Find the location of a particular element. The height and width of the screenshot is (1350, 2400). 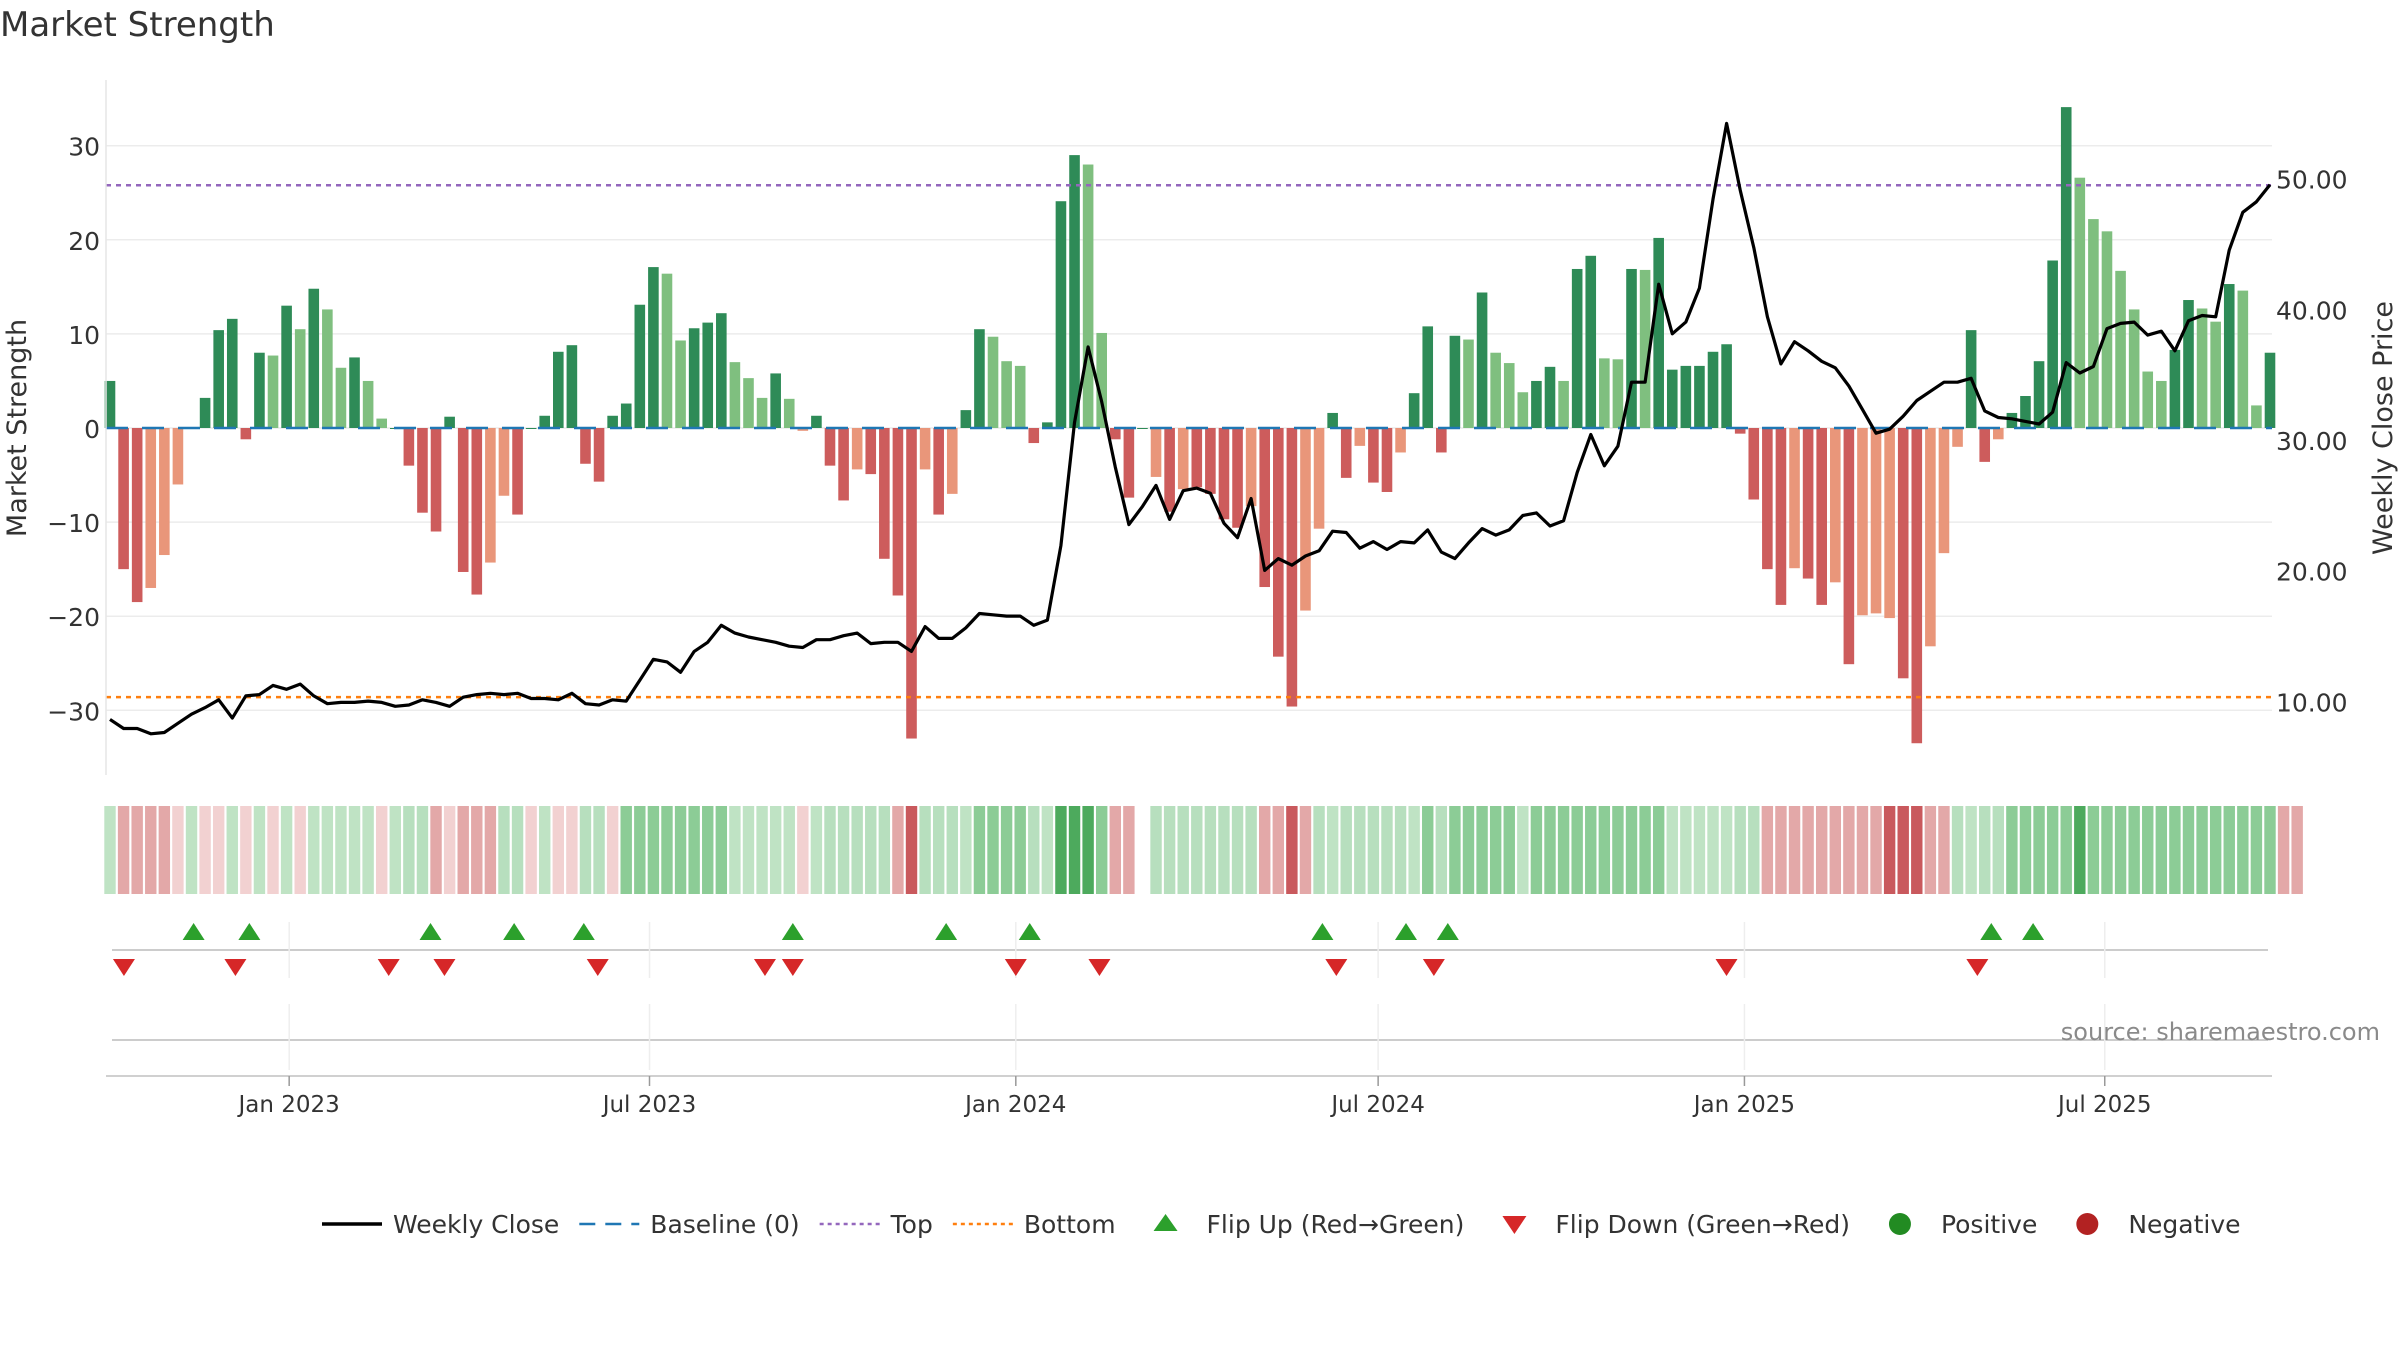

legend-swatch-positive is located at coordinates (1899, 1224).